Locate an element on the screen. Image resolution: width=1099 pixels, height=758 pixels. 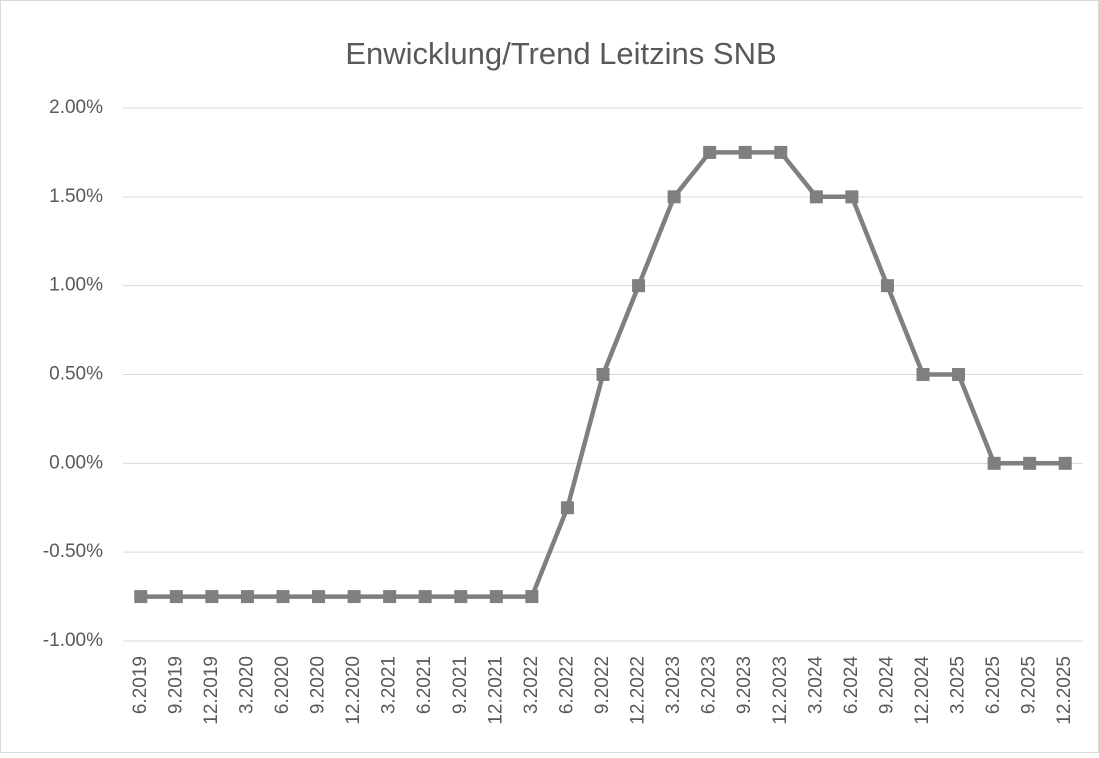
y-tick-label: 0.50% is located at coordinates (76, 374).